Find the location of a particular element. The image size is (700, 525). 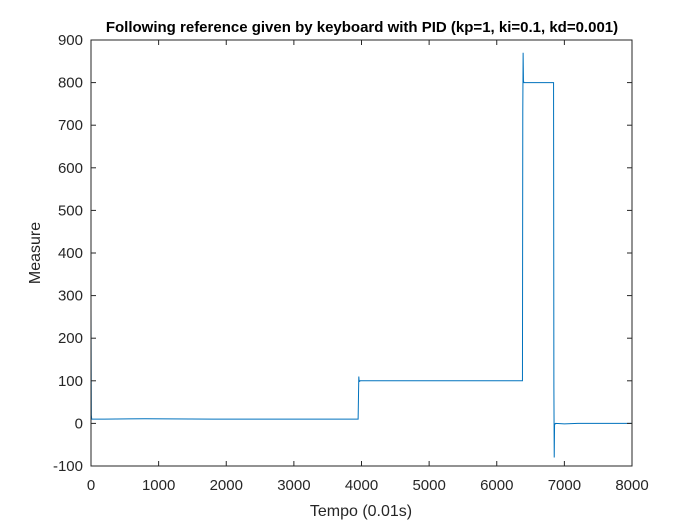

x-tick-label: 7000 is located at coordinates (564, 485).